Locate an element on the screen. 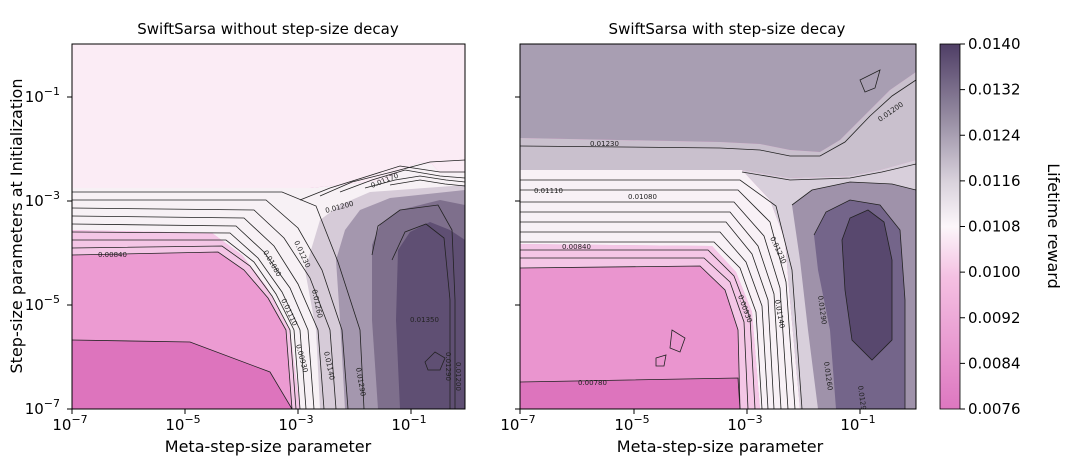  right-clabel-7: 0.01290 is located at coordinates (822, 310).